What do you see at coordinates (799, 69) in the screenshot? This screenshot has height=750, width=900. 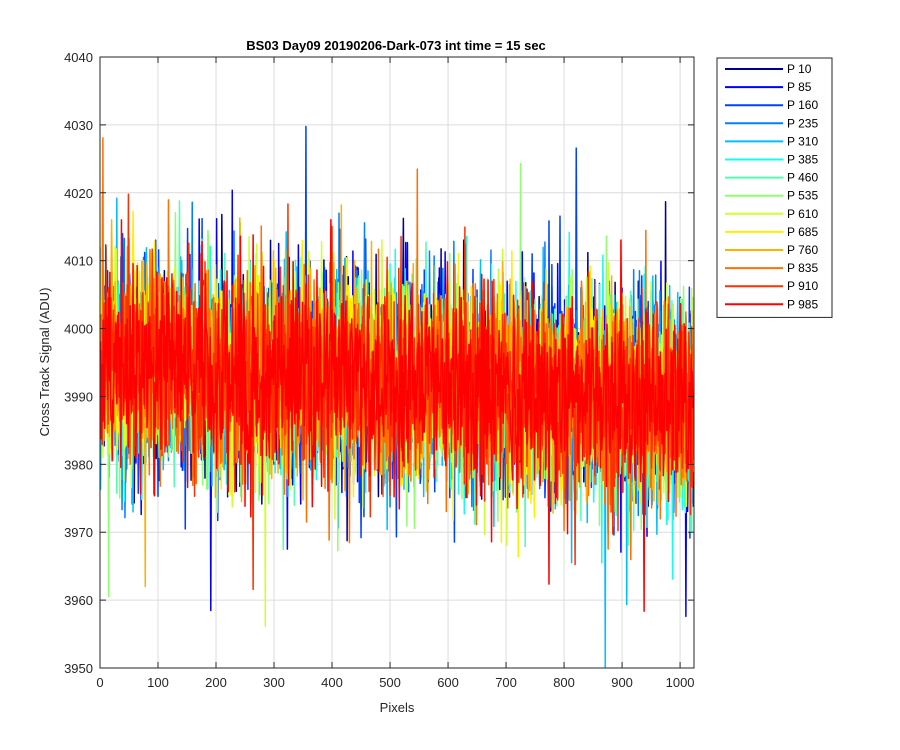 I see `legend-entry: P 10` at bounding box center [799, 69].